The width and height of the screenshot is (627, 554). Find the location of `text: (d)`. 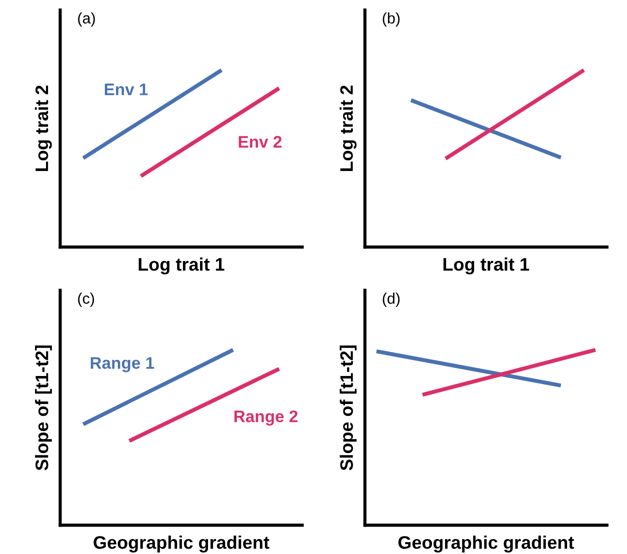

text: (d) is located at coordinates (391, 299).